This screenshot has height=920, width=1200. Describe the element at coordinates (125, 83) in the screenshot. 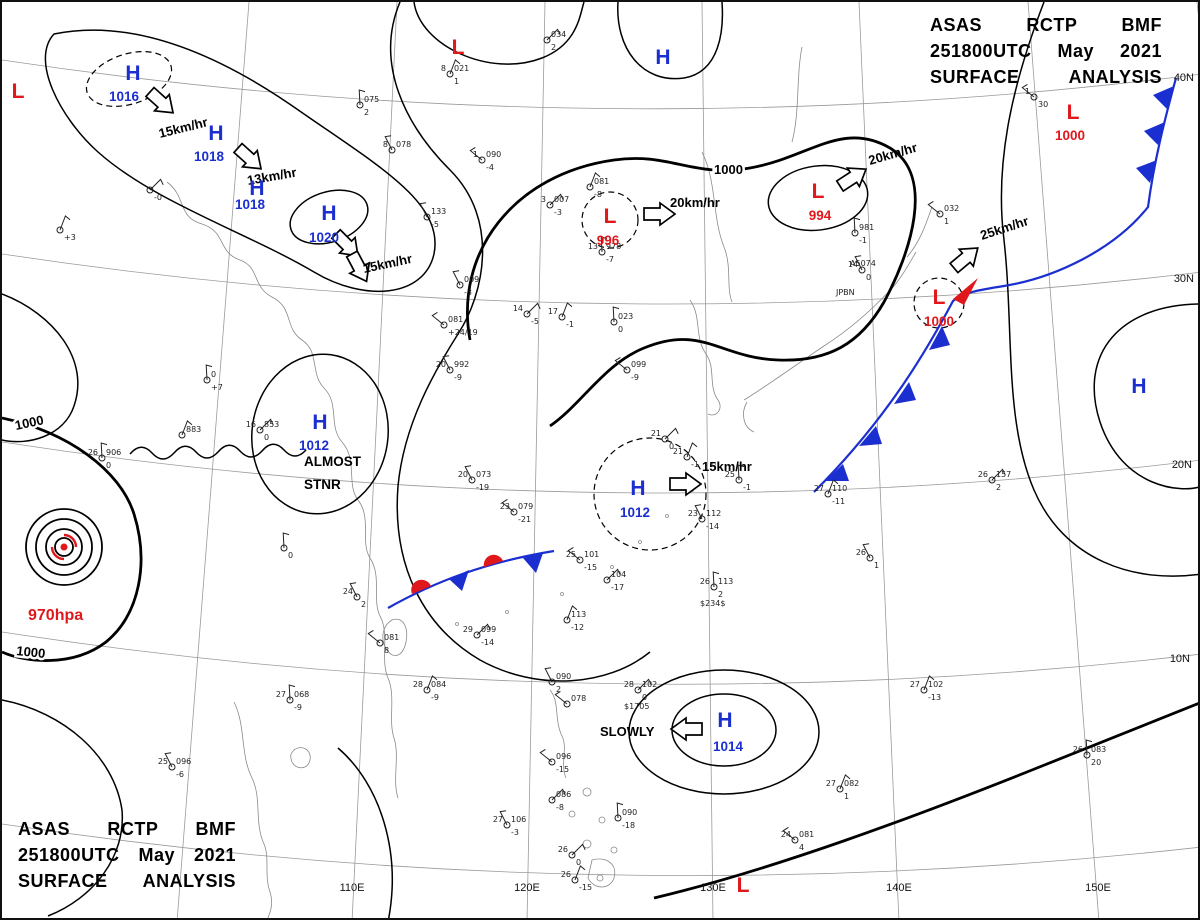

I see `high-pressure-center: H 1016` at that location.